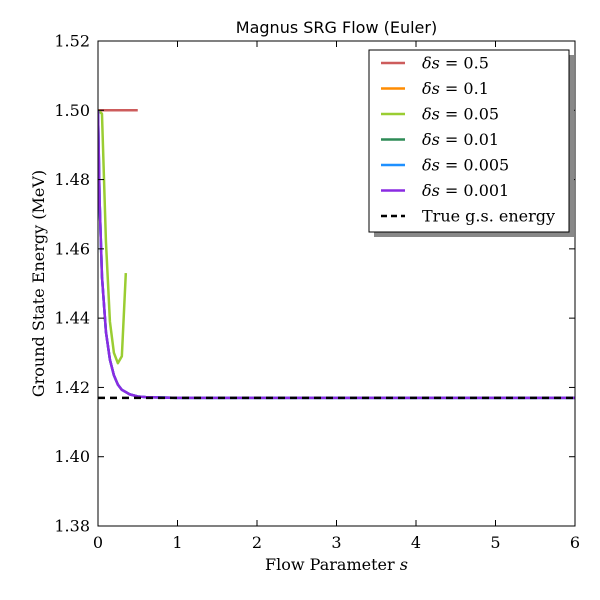 The image size is (600, 600). I want to click on y-tick-label: 1.48, so click(72, 179).